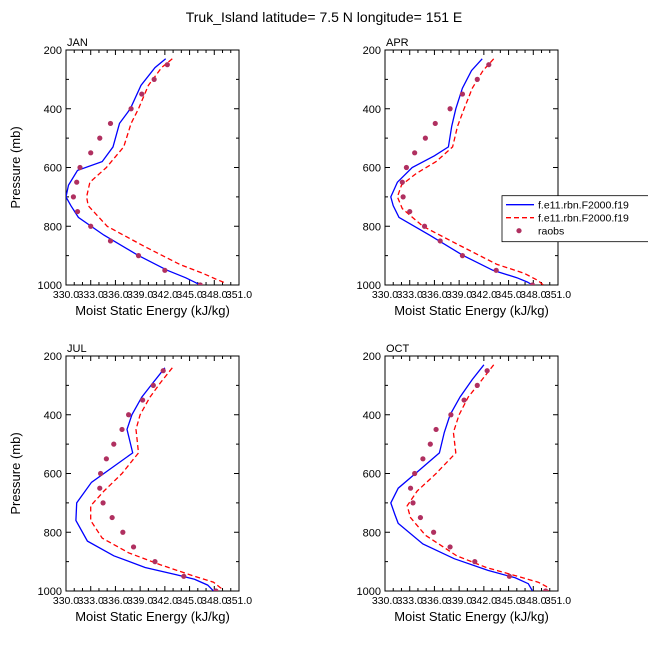  What do you see at coordinates (583, 219) in the screenshot?
I see `legend-label: f.e11.rbn.F2000.f19` at bounding box center [583, 219].